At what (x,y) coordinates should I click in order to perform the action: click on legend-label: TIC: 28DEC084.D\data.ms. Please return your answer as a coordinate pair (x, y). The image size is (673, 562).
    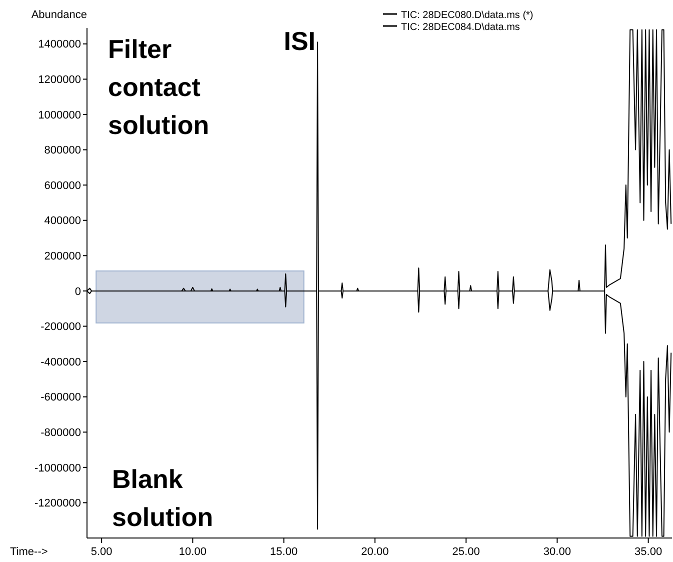
    Looking at the image, I should click on (460, 27).